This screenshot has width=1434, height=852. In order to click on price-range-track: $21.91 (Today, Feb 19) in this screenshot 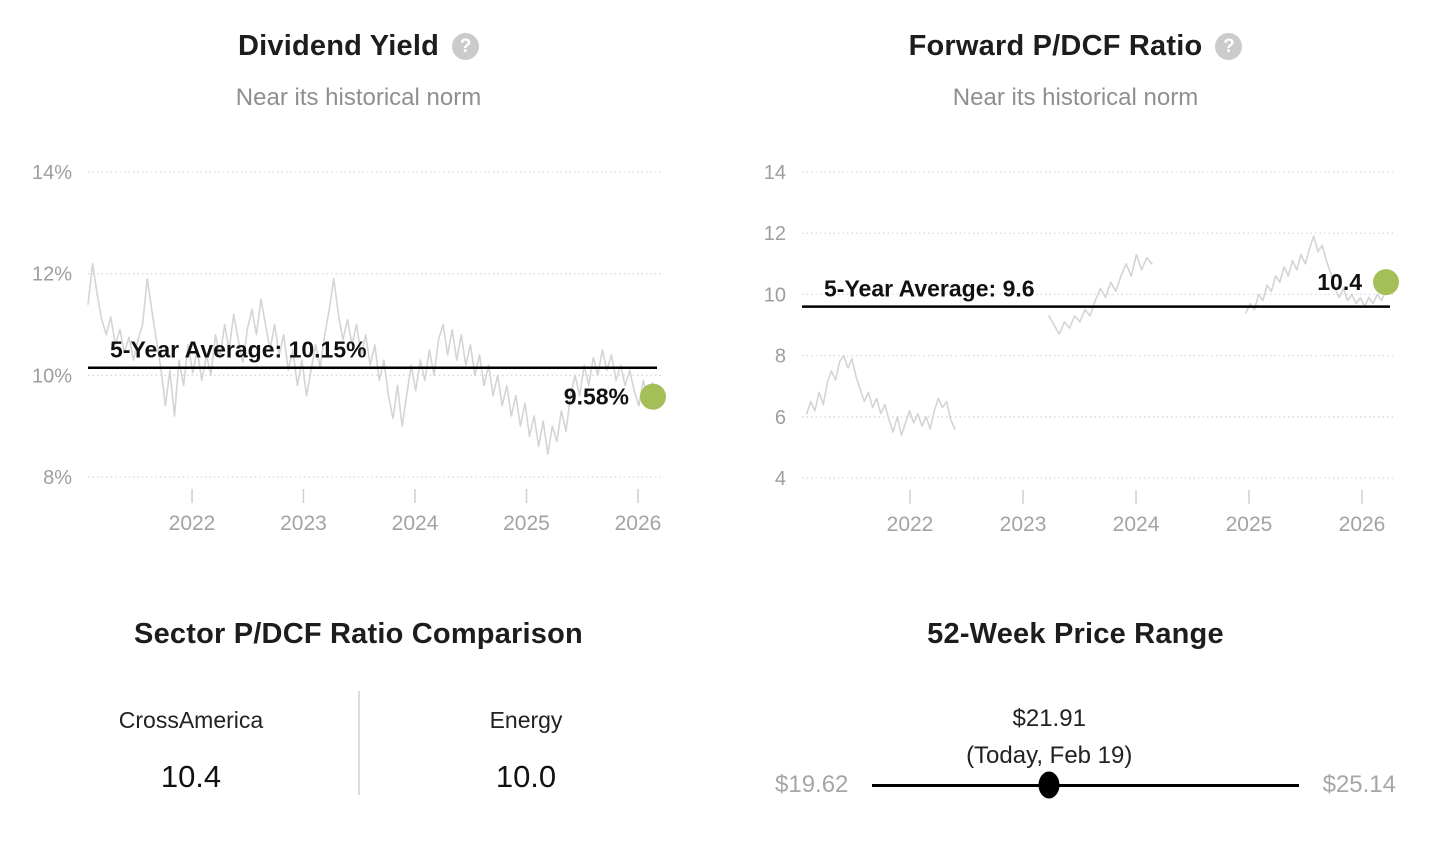, I will do `click(1085, 752)`.